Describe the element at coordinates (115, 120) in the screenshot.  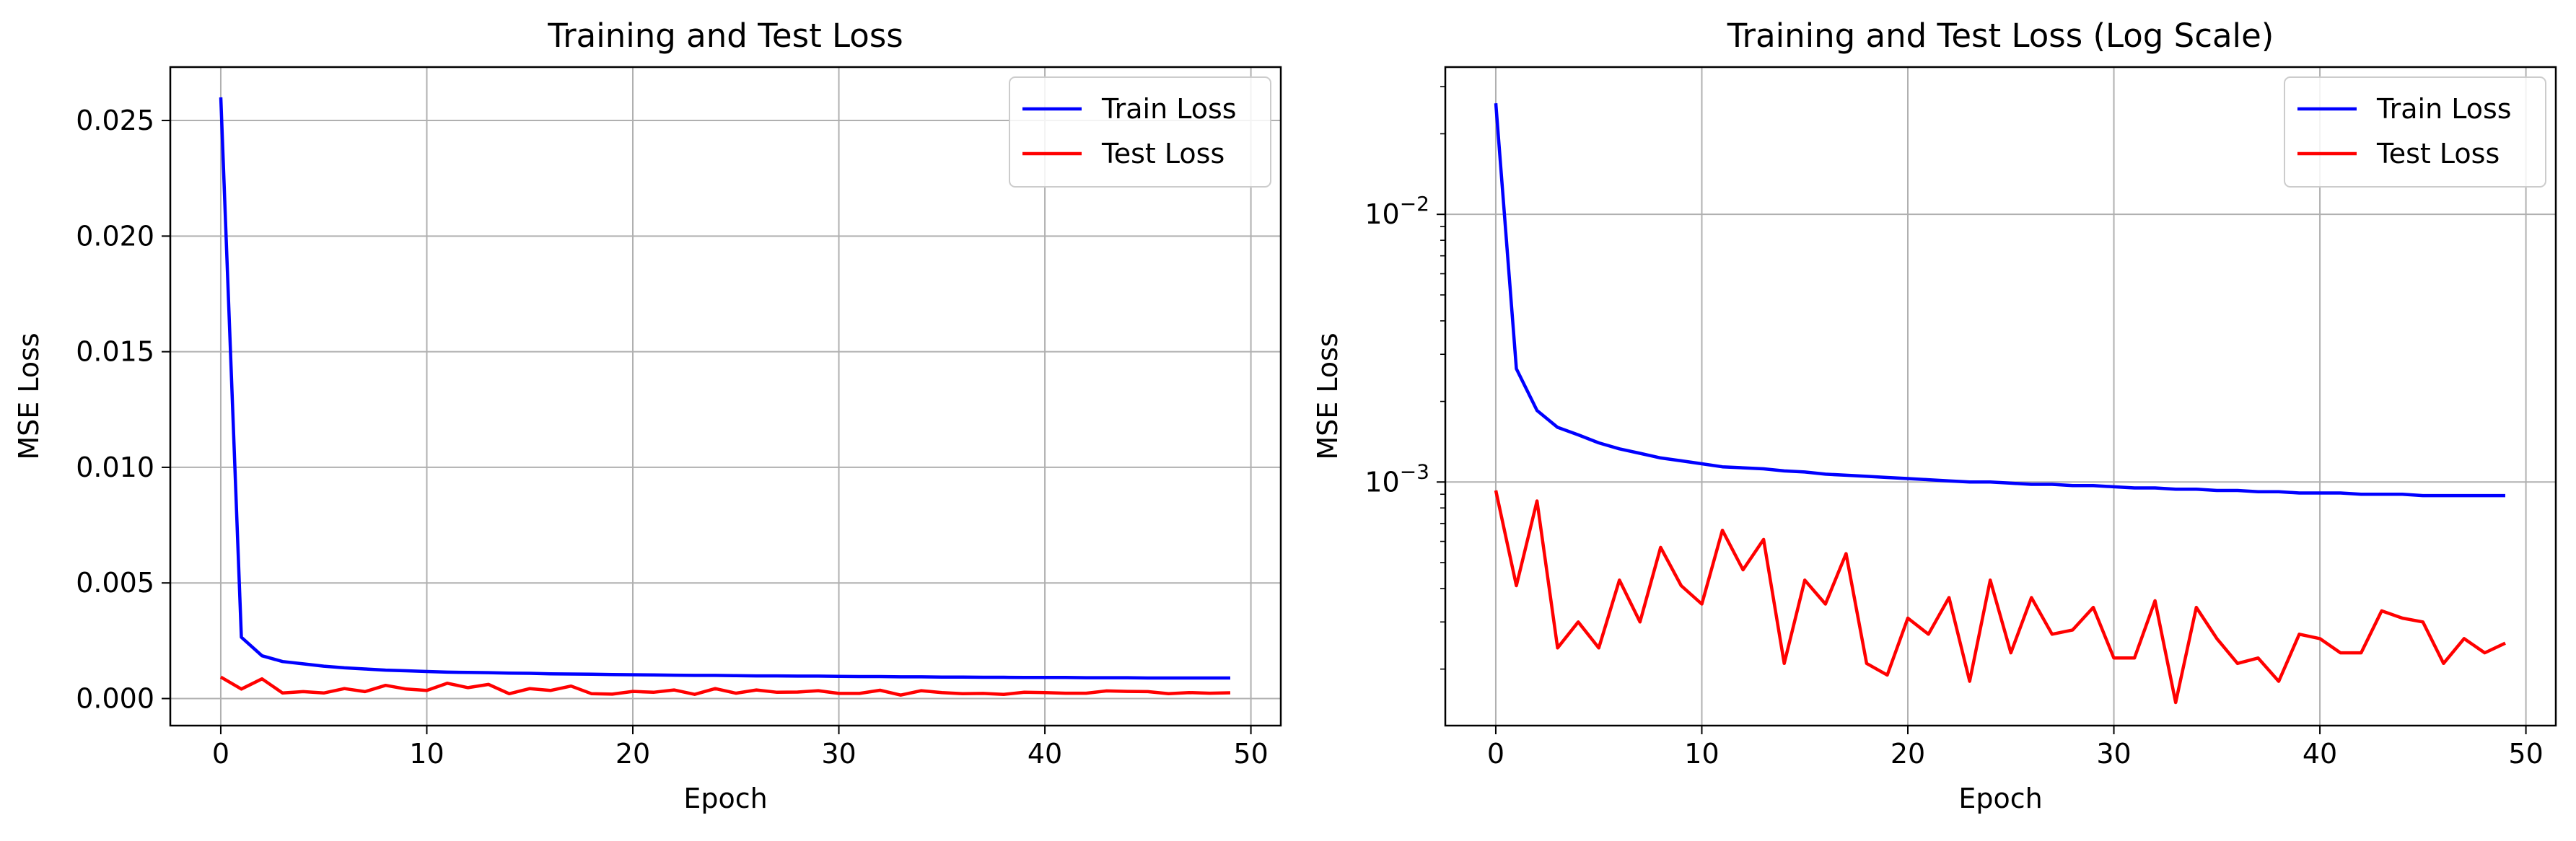
I see `y-tick-label: 0.025` at that location.